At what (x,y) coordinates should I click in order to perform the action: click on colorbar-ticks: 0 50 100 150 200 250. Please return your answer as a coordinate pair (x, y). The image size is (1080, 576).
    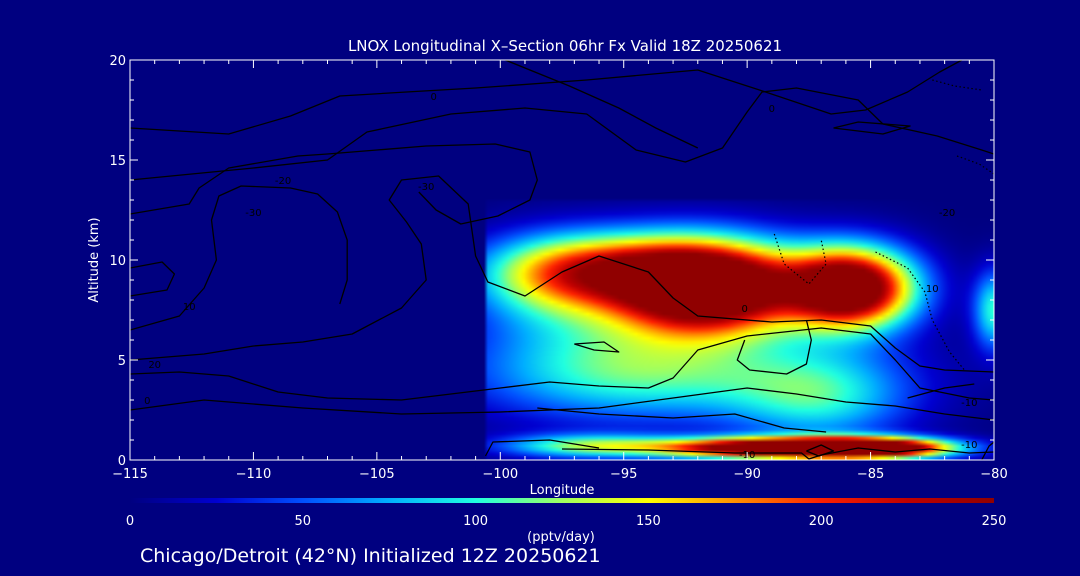
    Looking at the image, I should click on (566, 521).